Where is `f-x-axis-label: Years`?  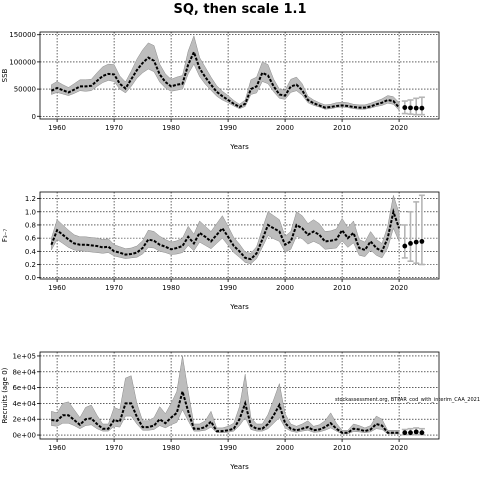
f-x-axis-label: Years is located at coordinates (239, 307).